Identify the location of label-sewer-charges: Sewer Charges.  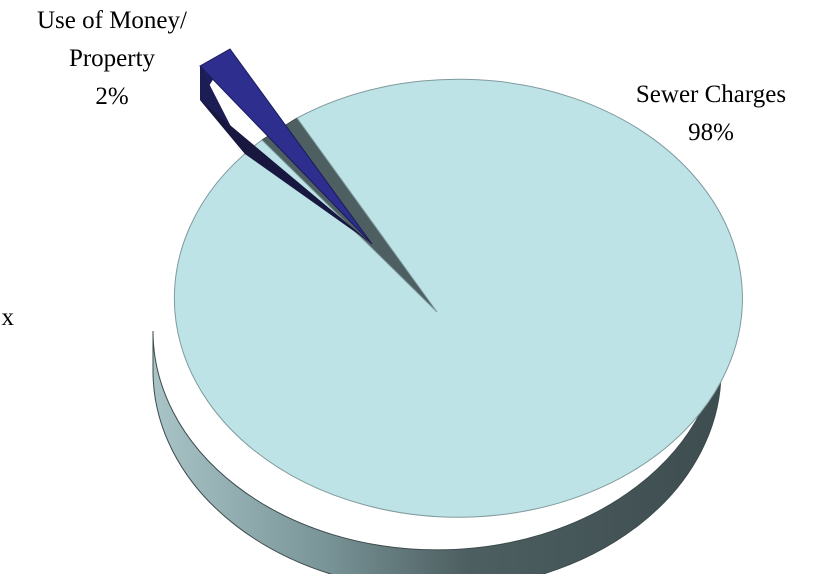
(711, 94).